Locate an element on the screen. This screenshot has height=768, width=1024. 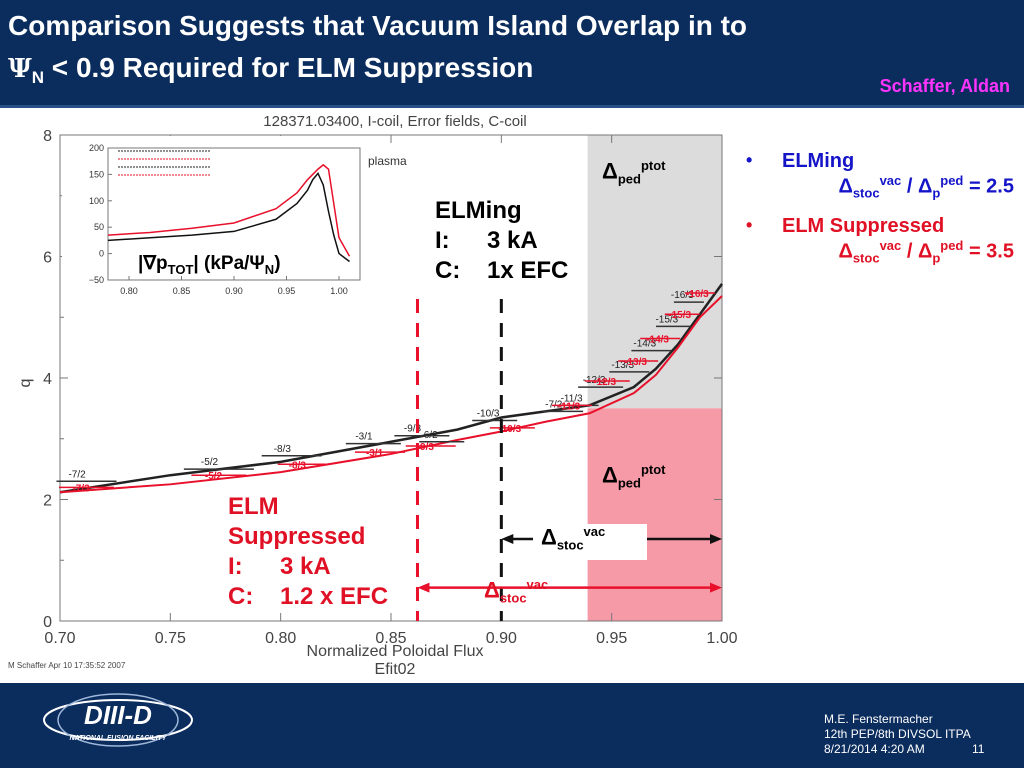
resonance-label-red: -10/3 is located at coordinates (509, 429).